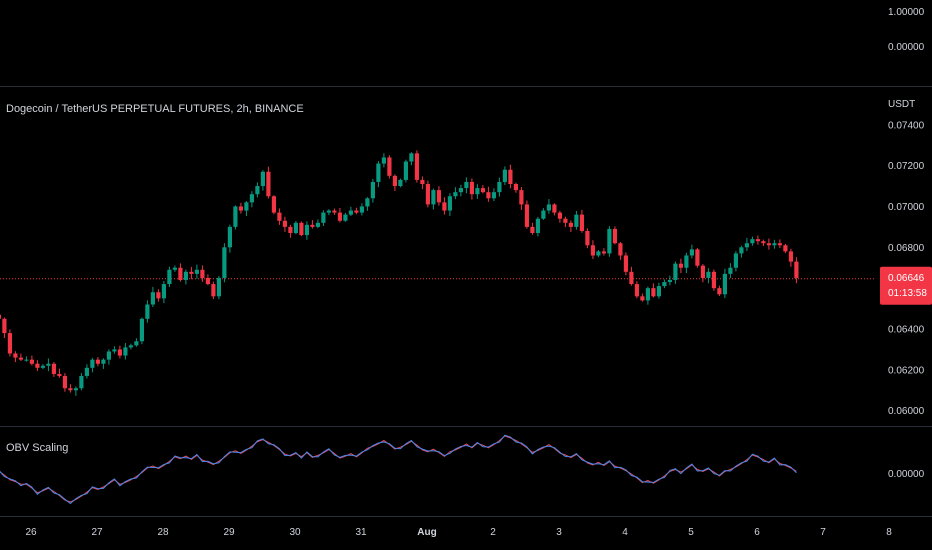  Describe the element at coordinates (906, 166) in the screenshot. I see `price-tick-label: 0.07200` at that location.